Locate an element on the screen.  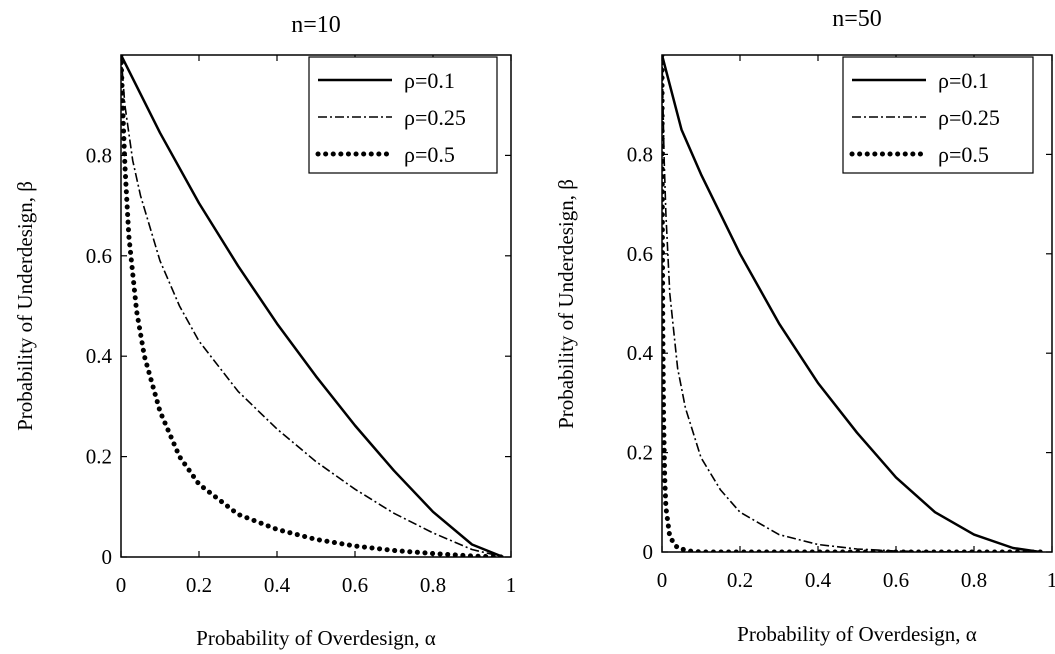
legend-box is located at coordinates (403, 115).